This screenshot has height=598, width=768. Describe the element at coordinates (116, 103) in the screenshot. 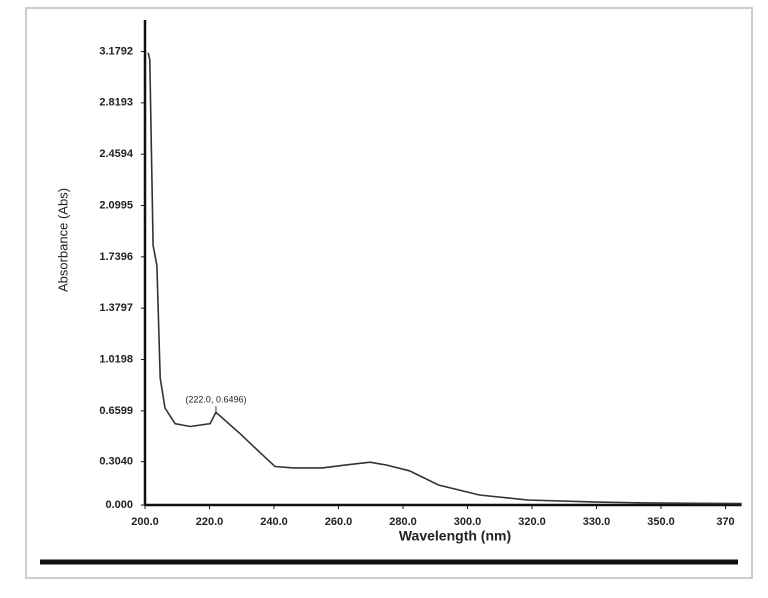

I see `y-tick-label: 2.8193` at that location.